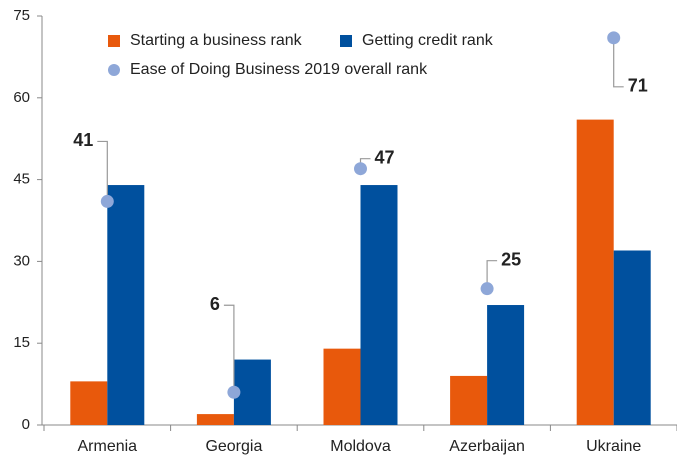 This screenshot has width=677, height=463. Describe the element at coordinates (233, 446) in the screenshot. I see `x-tick-label: Georgia` at that location.